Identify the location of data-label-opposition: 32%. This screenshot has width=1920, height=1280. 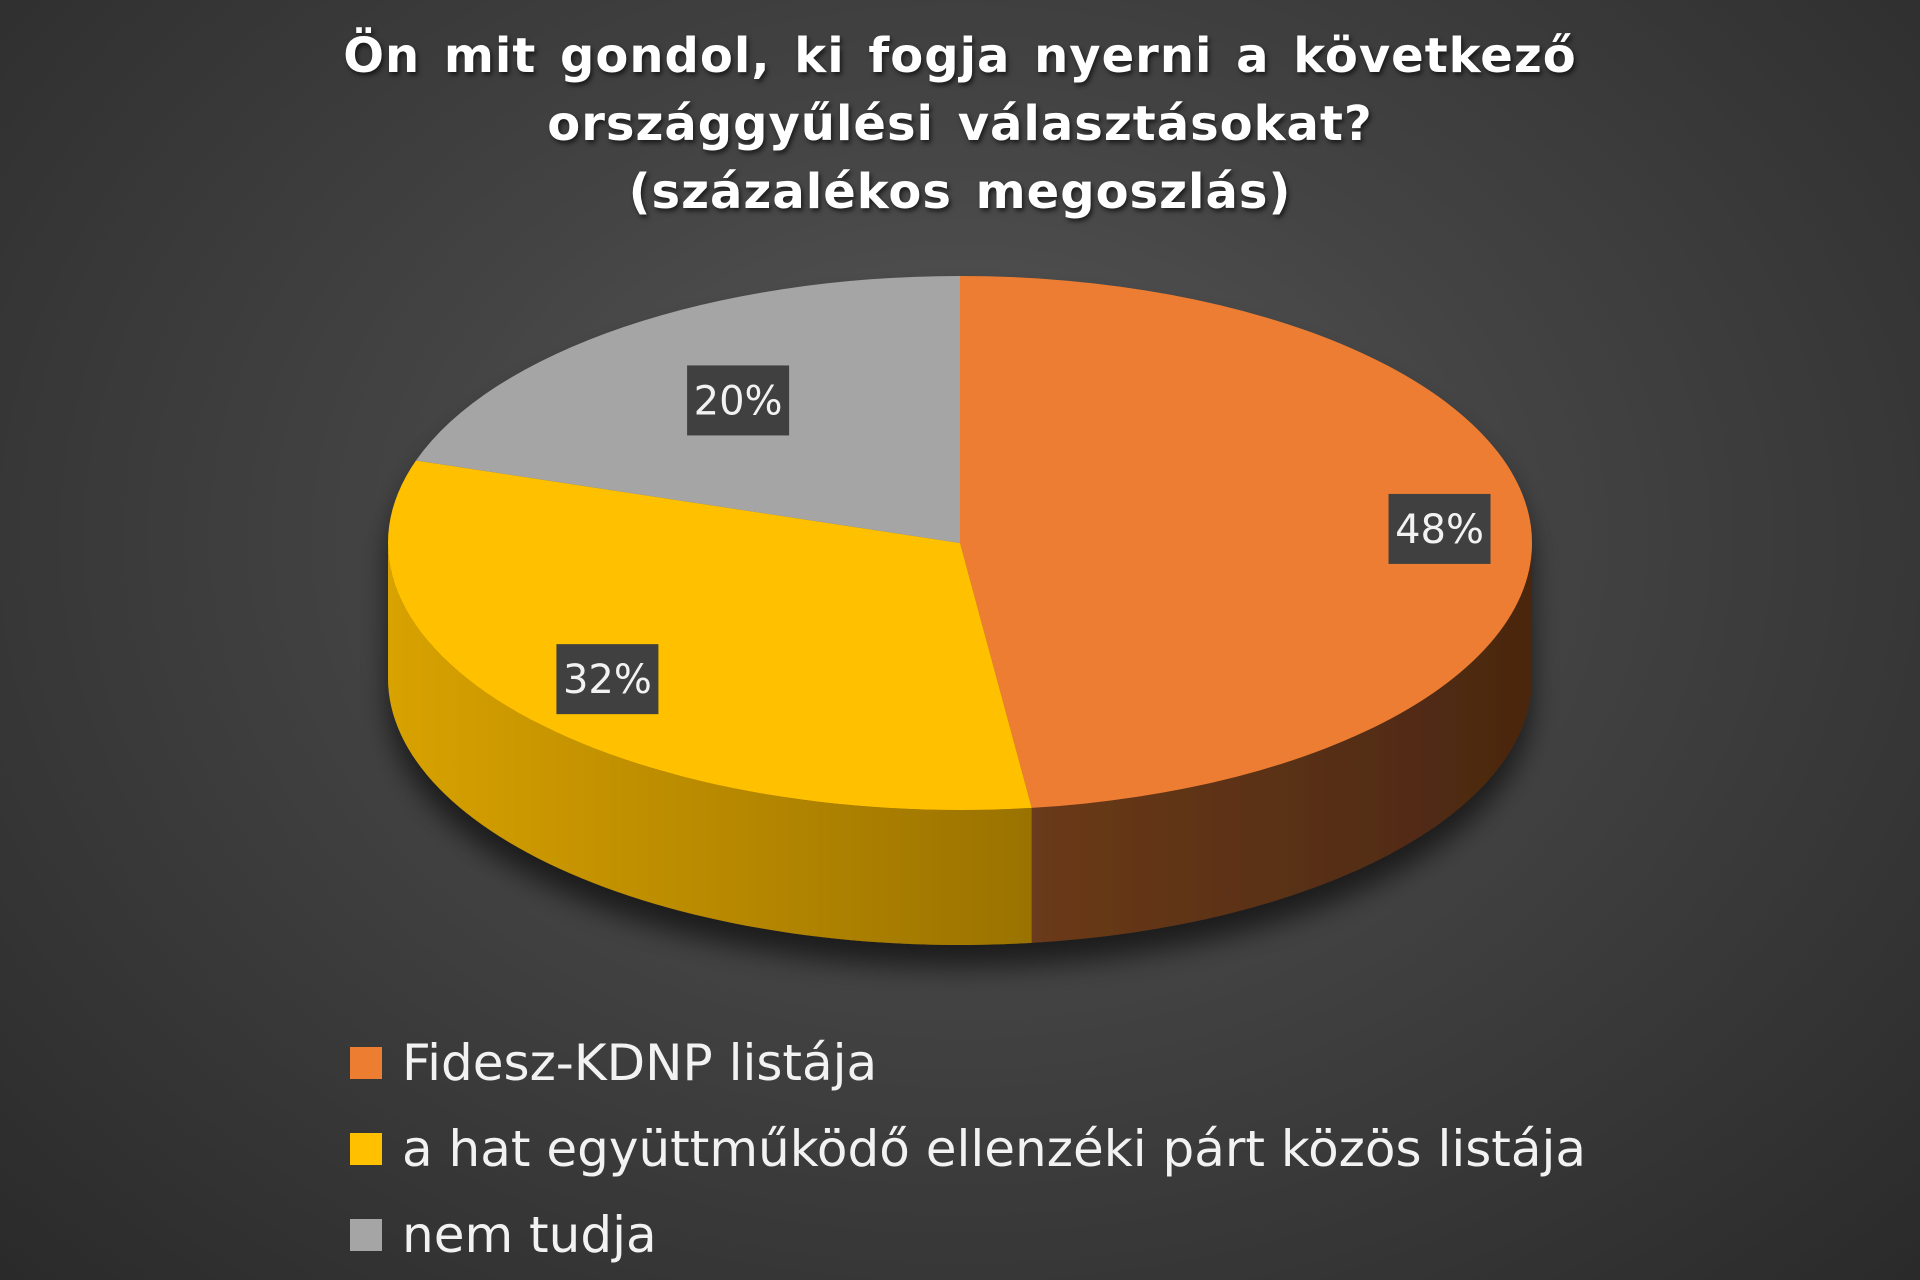
(607, 679).